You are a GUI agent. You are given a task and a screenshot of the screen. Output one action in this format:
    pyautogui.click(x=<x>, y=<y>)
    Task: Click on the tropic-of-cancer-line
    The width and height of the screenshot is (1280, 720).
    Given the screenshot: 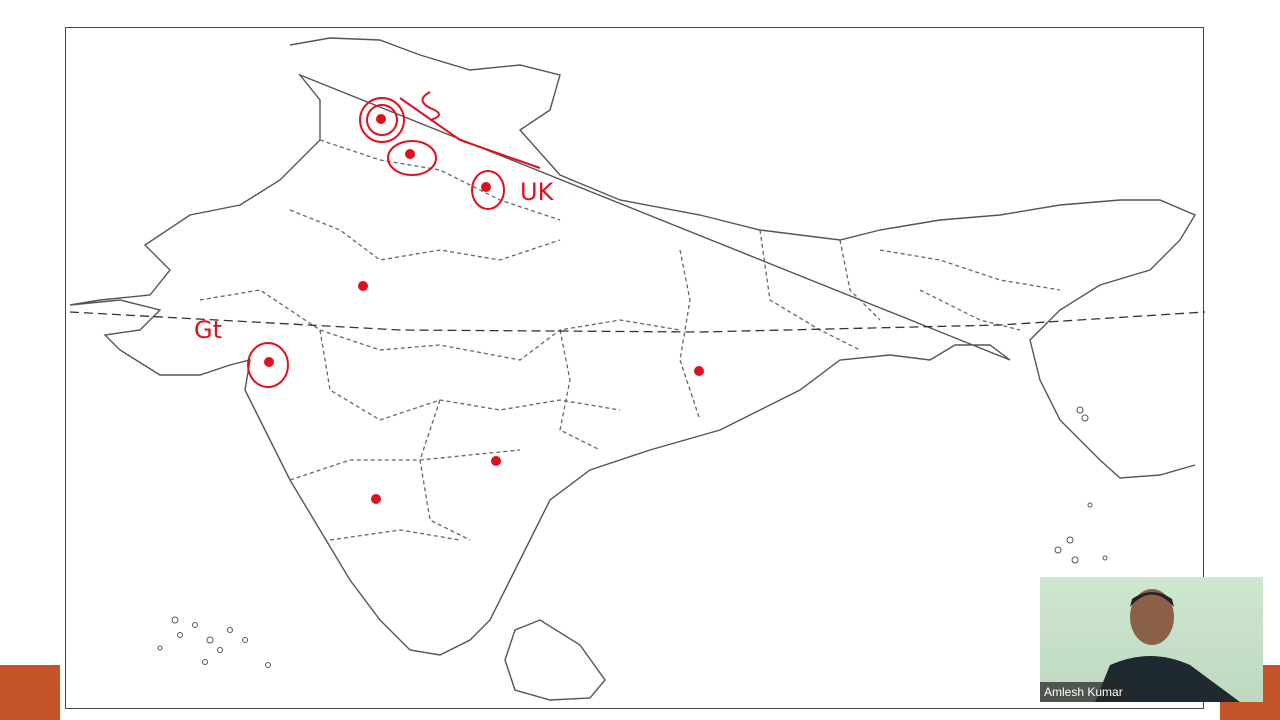 What is the action you would take?
    pyautogui.click(x=637, y=322)
    